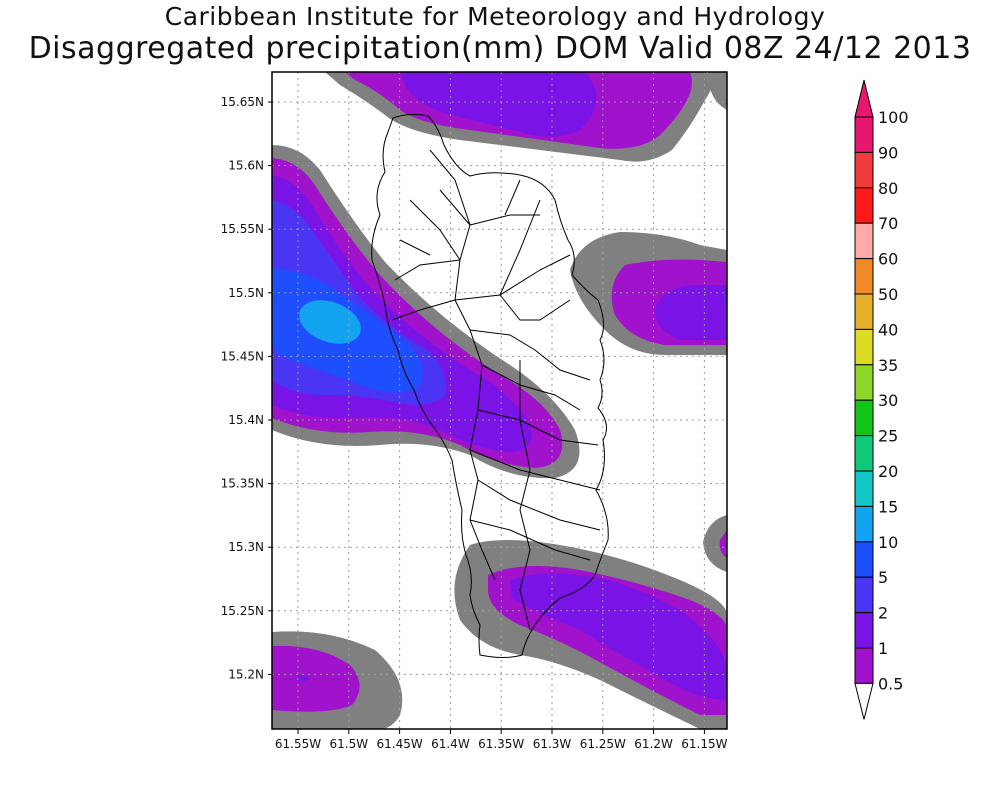  Describe the element at coordinates (888, 223) in the screenshot. I see `colorbar-label: 70` at that location.